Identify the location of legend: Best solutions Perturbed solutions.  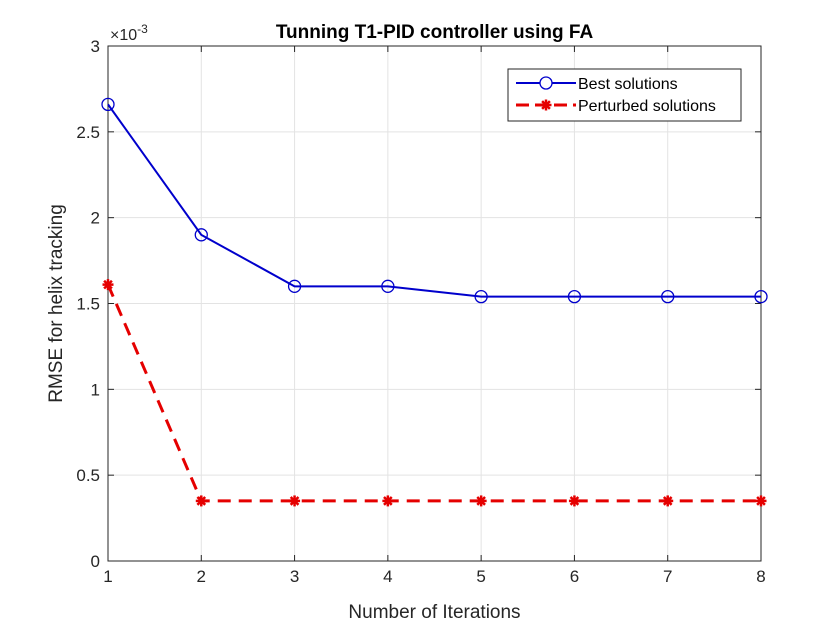
(624, 95).